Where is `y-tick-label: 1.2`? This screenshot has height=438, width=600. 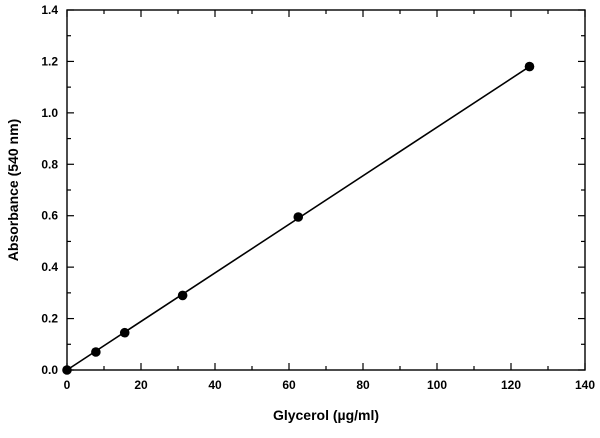
y-tick-label: 1.2 is located at coordinates (49, 61).